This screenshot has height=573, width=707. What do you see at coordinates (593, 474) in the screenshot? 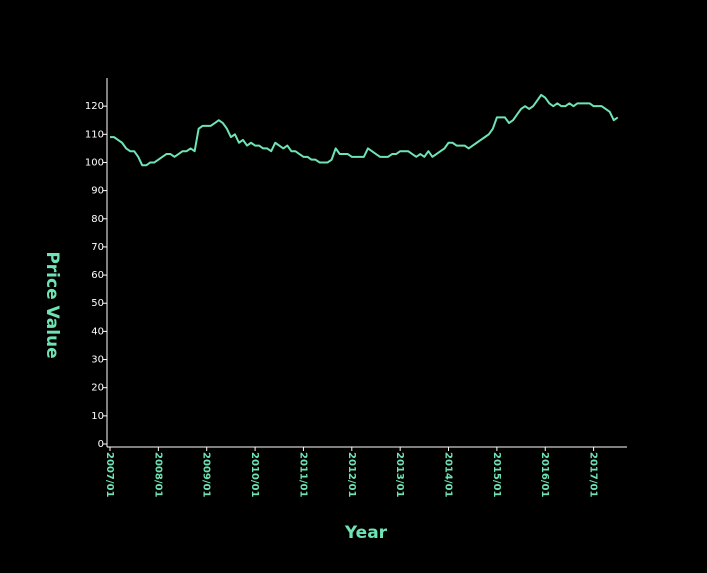
I see `x-tick-label: 2017/01` at bounding box center [593, 474].